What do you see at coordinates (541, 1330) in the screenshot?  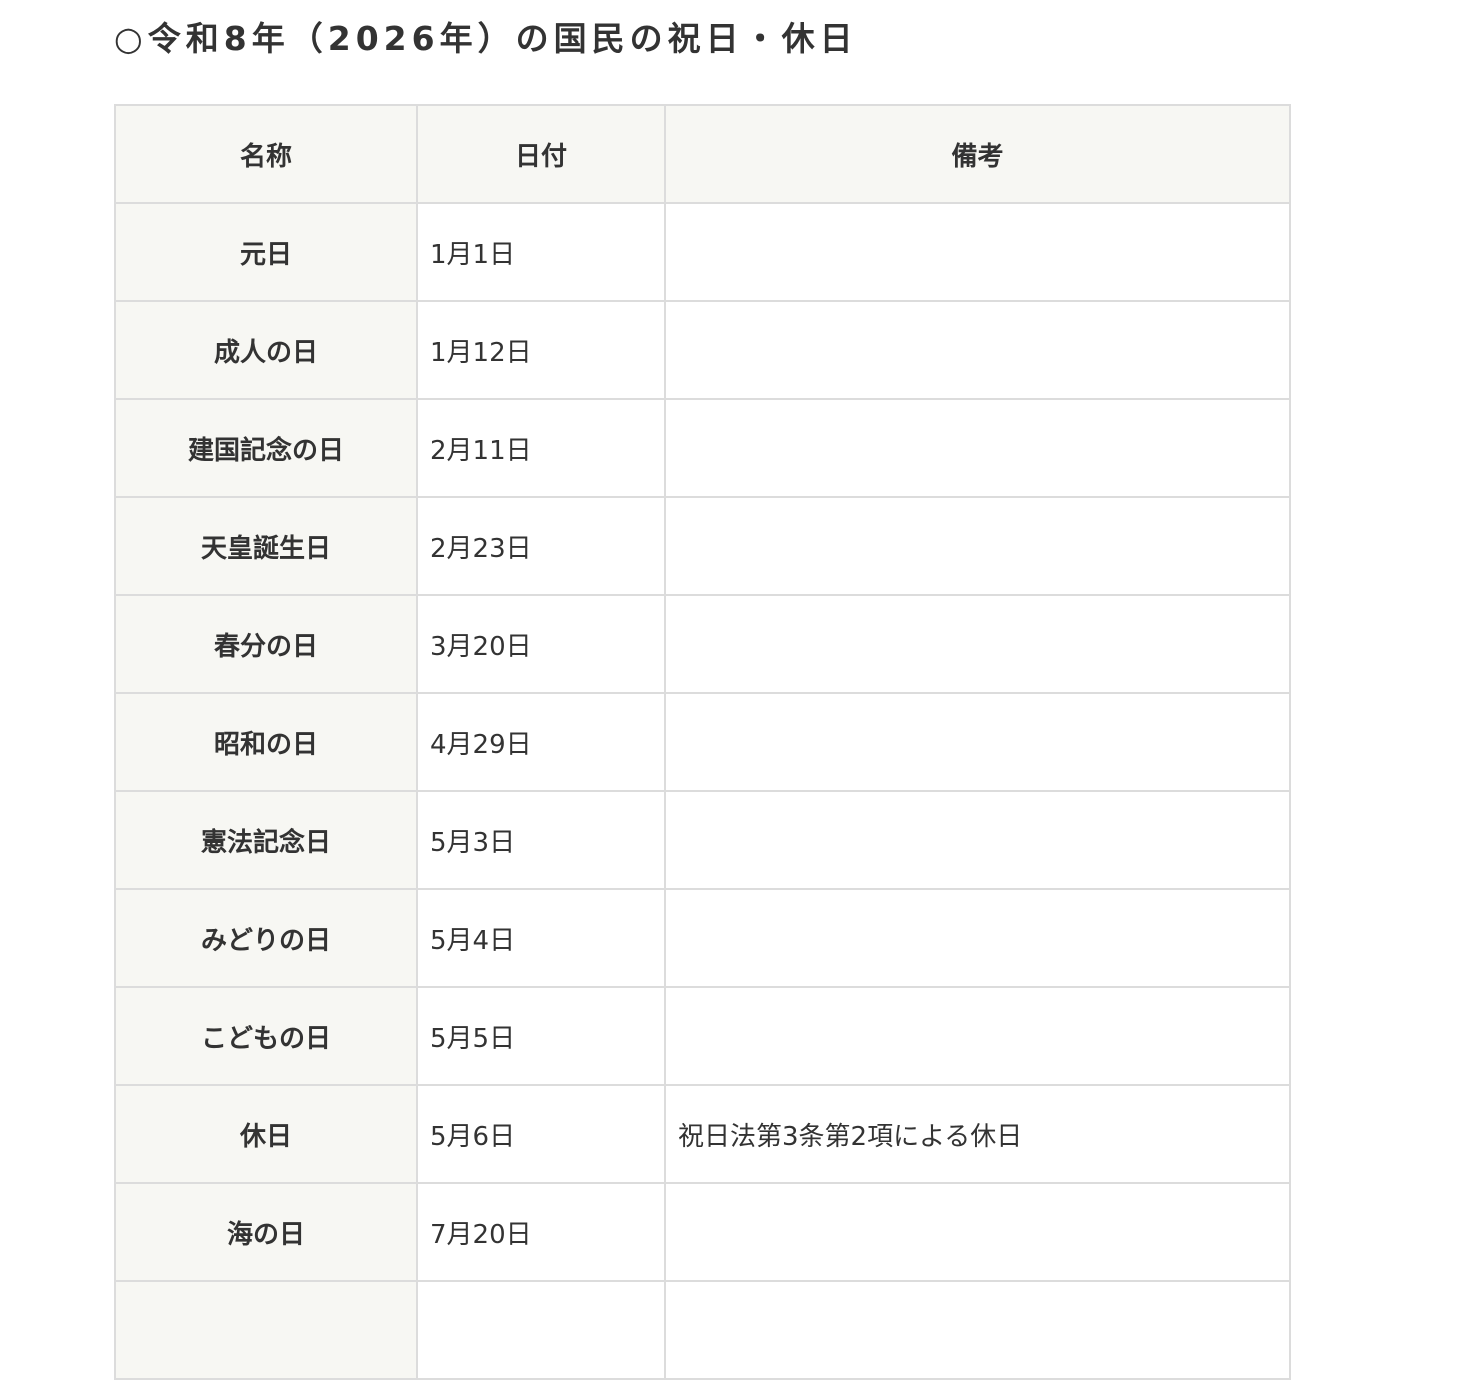 I see `holiday-date` at bounding box center [541, 1330].